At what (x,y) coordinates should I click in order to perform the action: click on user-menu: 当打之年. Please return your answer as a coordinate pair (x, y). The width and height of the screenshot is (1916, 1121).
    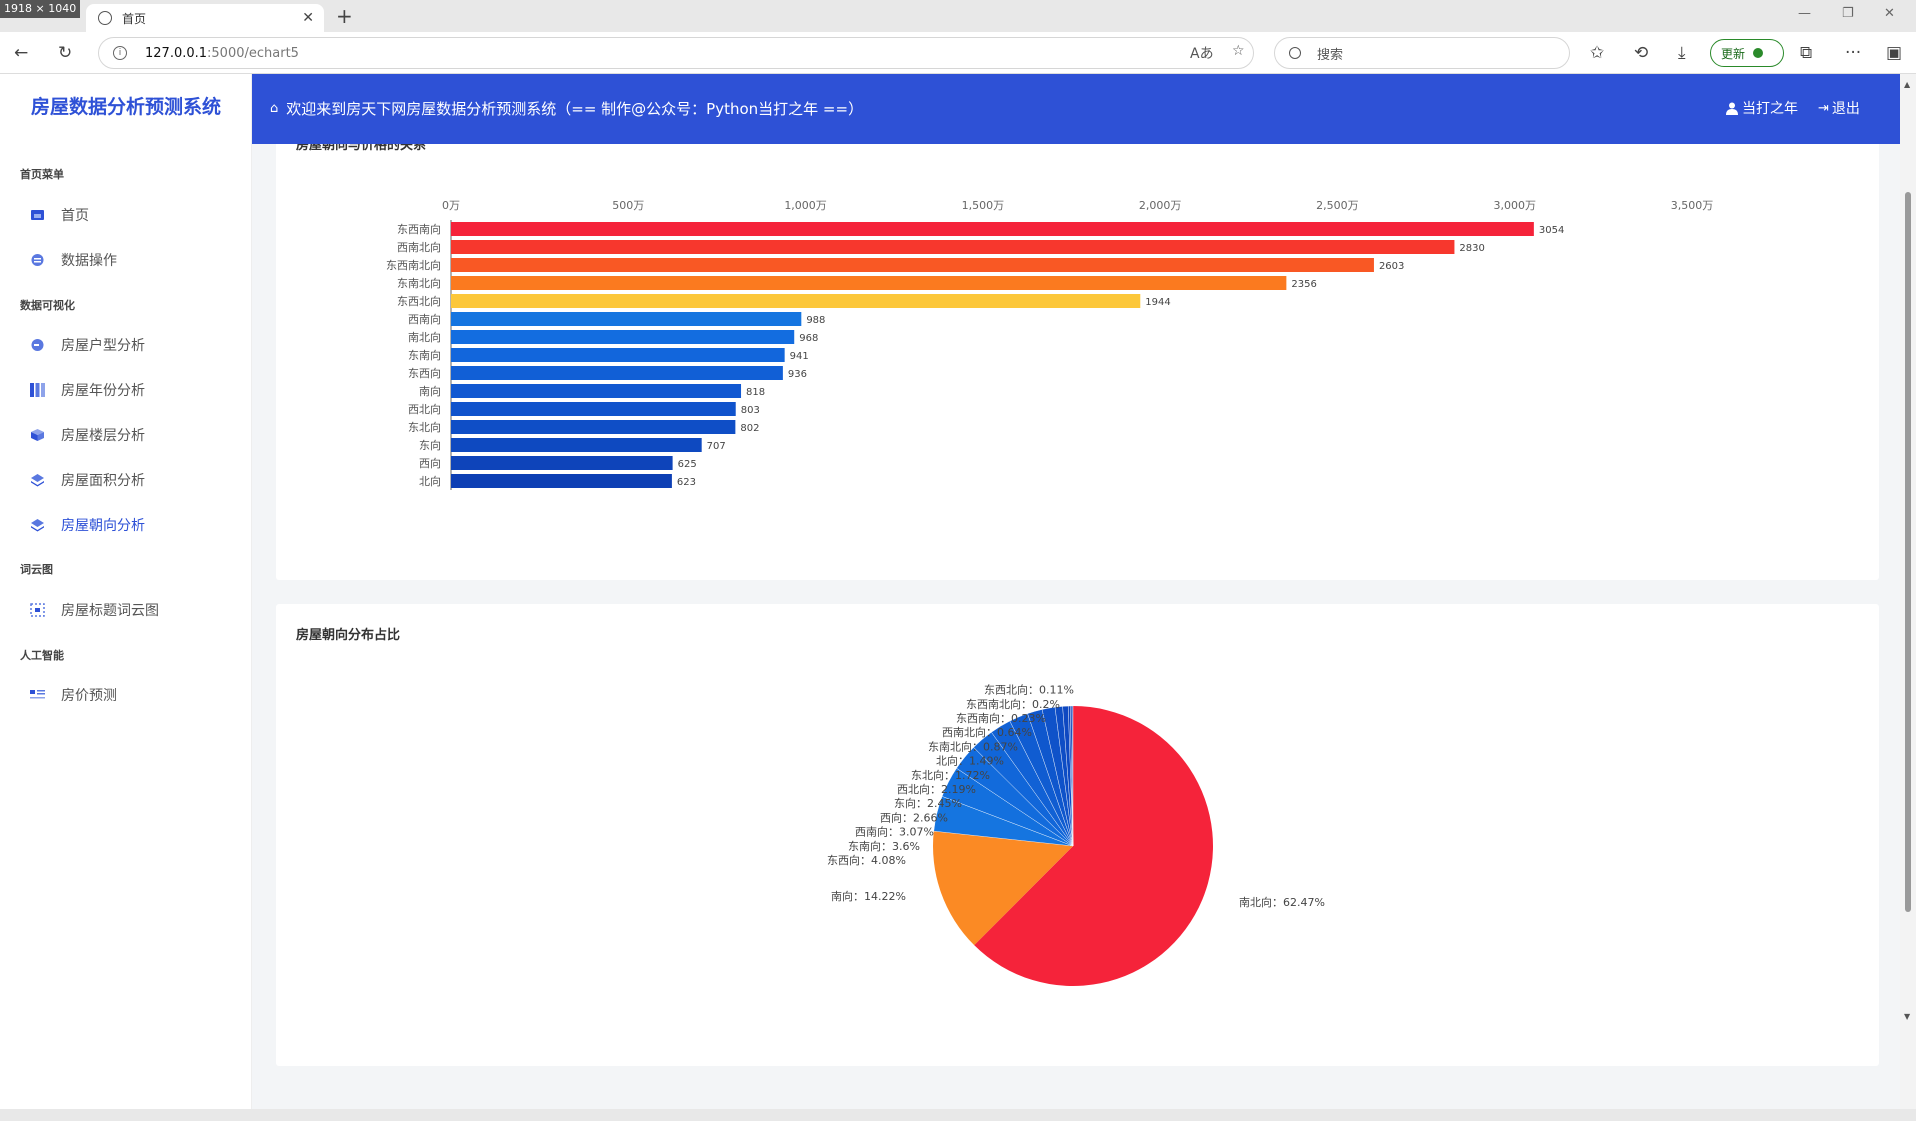
    Looking at the image, I should click on (1762, 108).